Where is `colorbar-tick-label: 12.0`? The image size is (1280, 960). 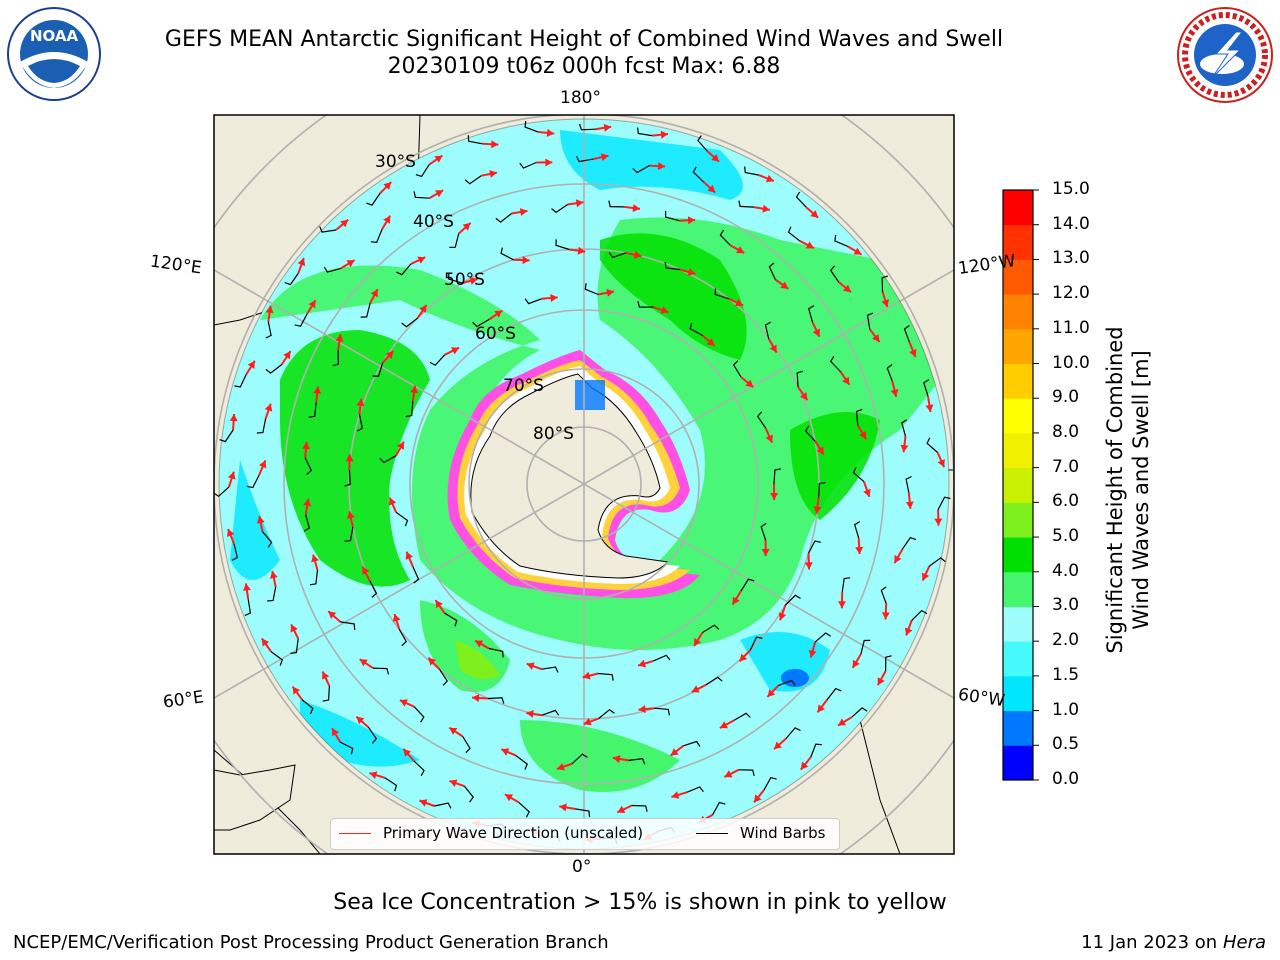
colorbar-tick-label: 12.0 is located at coordinates (1071, 293).